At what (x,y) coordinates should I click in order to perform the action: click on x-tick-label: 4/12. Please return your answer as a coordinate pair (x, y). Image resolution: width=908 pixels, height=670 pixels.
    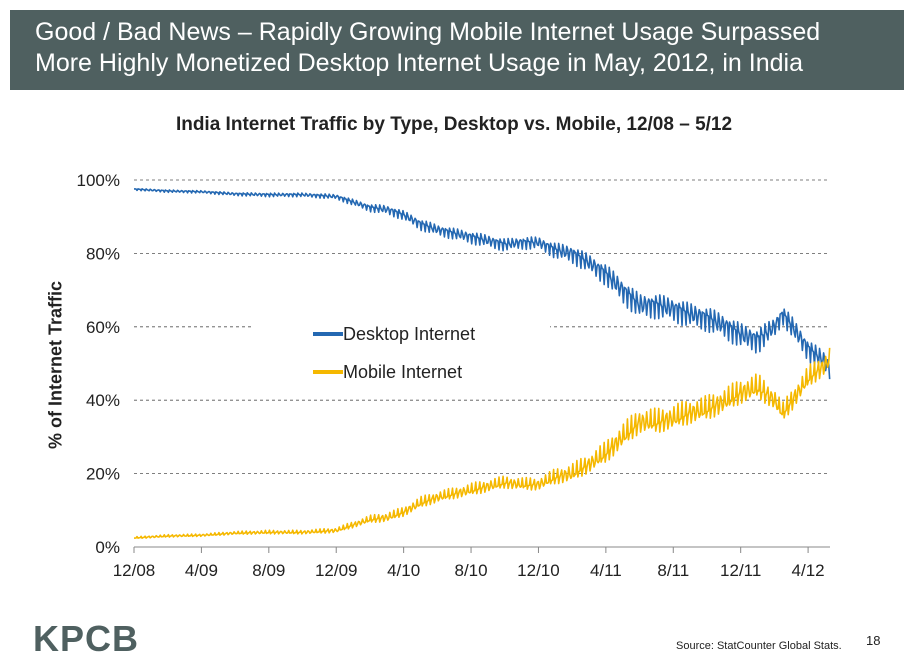
    Looking at the image, I should click on (808, 570).